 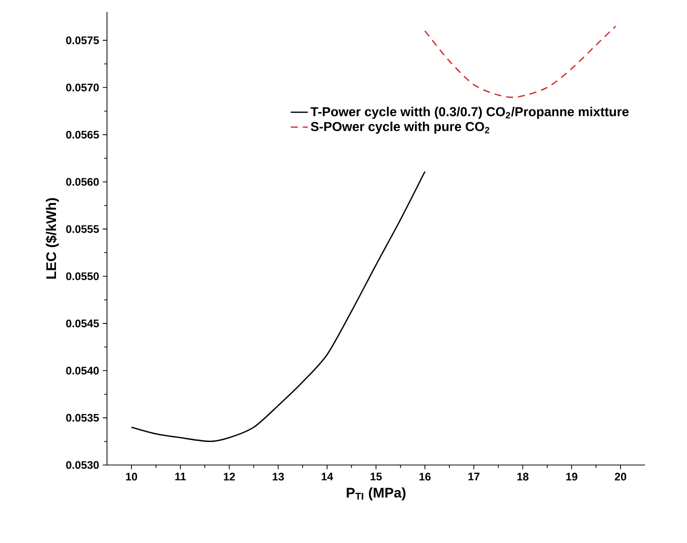 I want to click on legend-label: T-Power cycle witth (0.3/0.7) CO$_{2}$/Propanne mixtture, so click(x=469, y=112).